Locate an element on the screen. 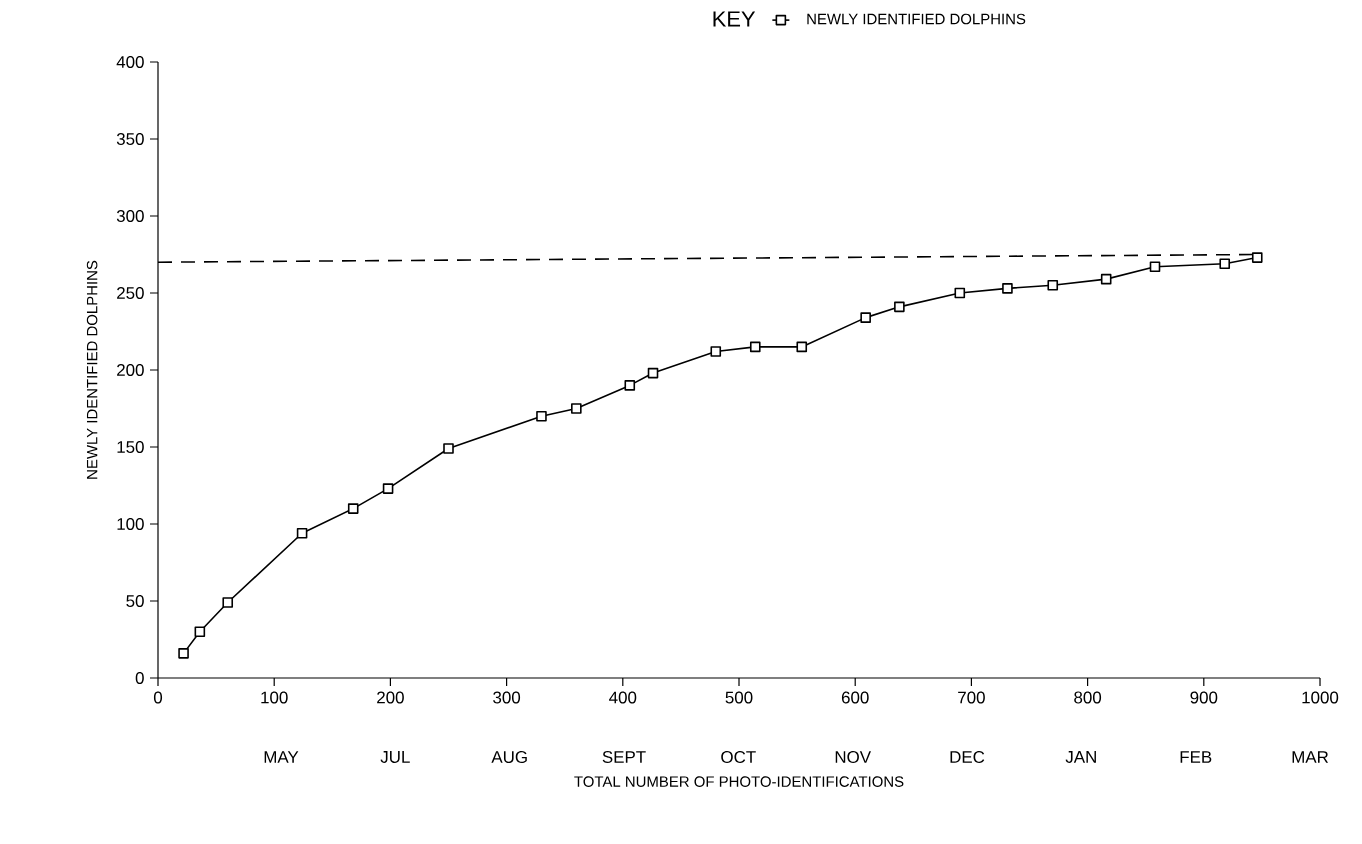 The image size is (1362, 844). legend-label: NEWLY IDENTIFIED DOLPHINS is located at coordinates (916, 19).